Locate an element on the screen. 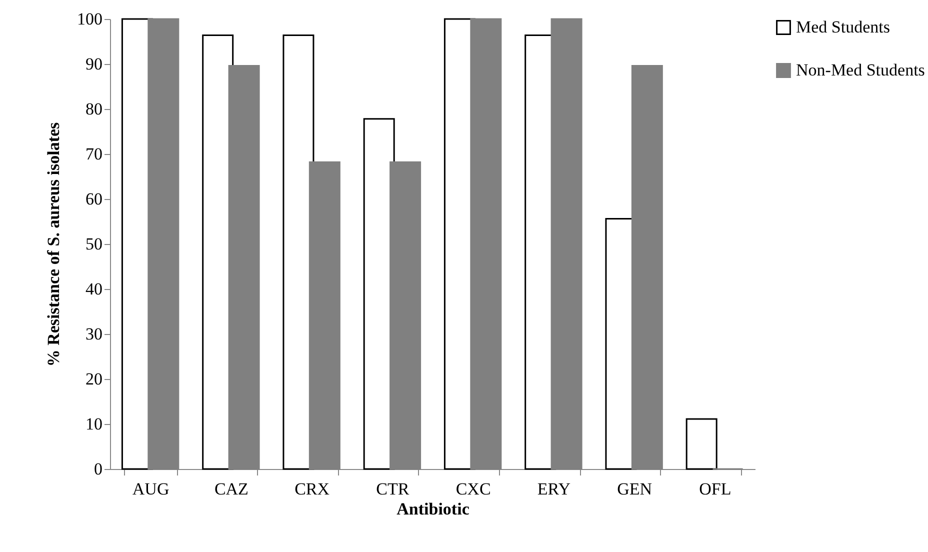 This screenshot has height=552, width=928. x-axis-title: Antibiotic is located at coordinates (433, 509).